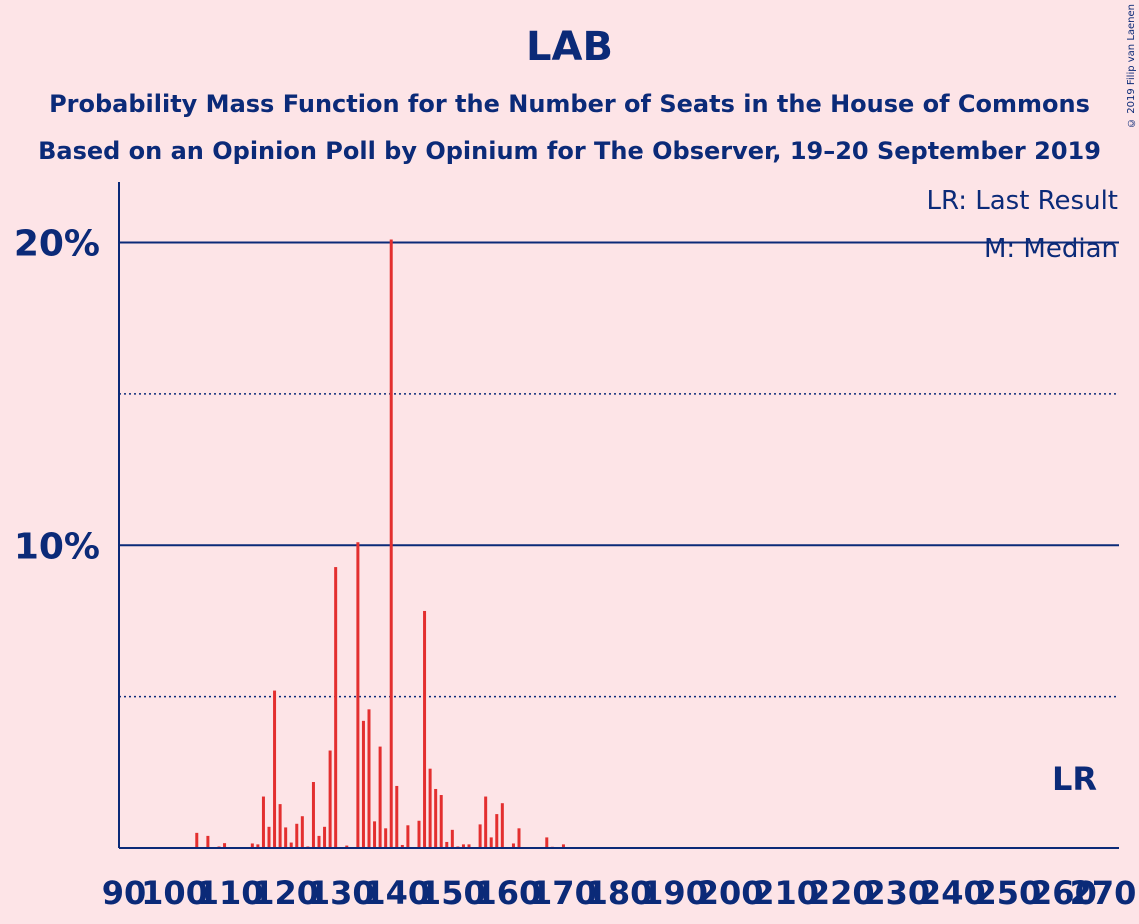 Image resolution: width=1139 pixels, height=924 pixels. What do you see at coordinates (1103, 893) in the screenshot?
I see `x-tick-label: 270` at bounding box center [1103, 893].